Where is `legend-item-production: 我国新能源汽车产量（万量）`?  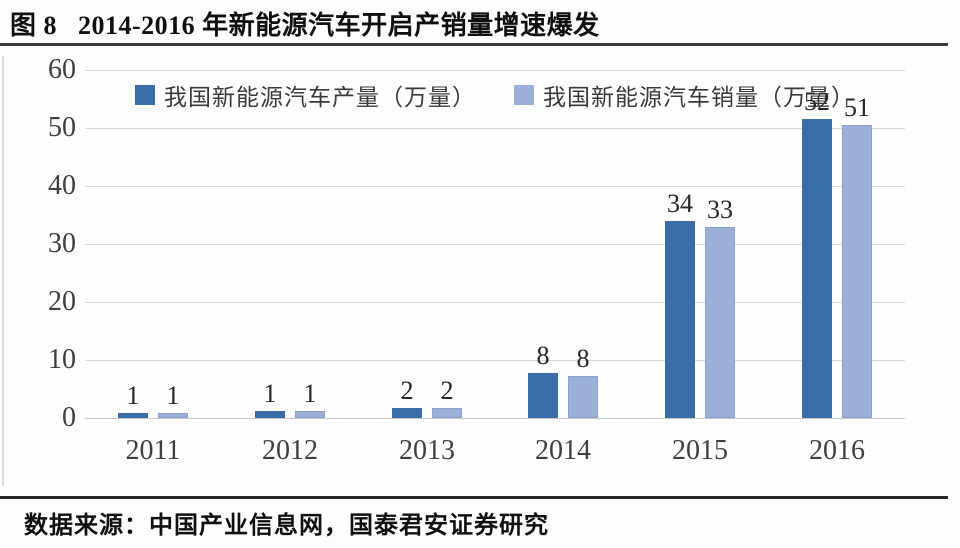
legend-item-production: 我国新能源汽车产量（万量） is located at coordinates (305, 95).